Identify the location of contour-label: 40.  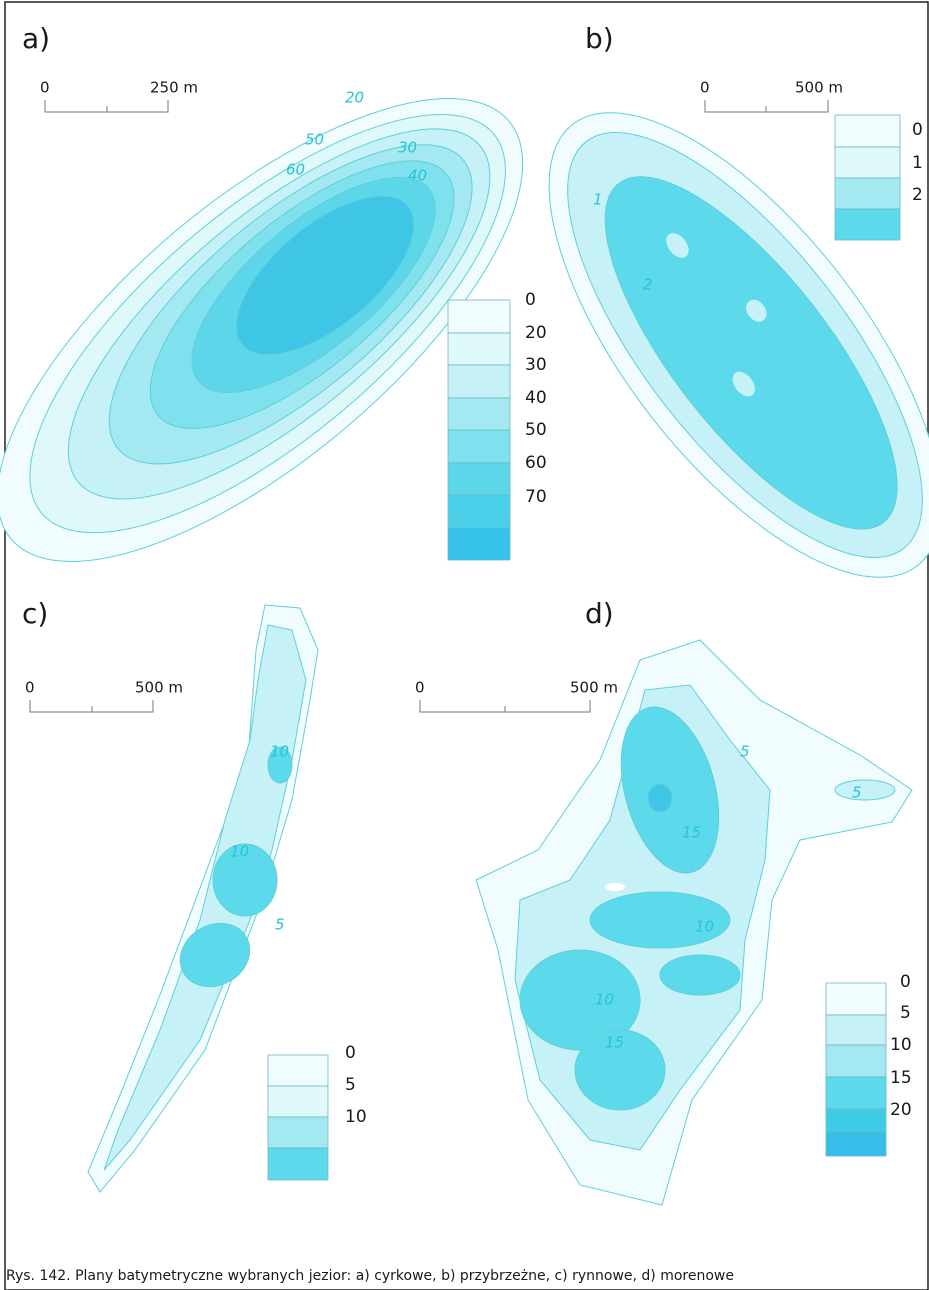
(417, 176).